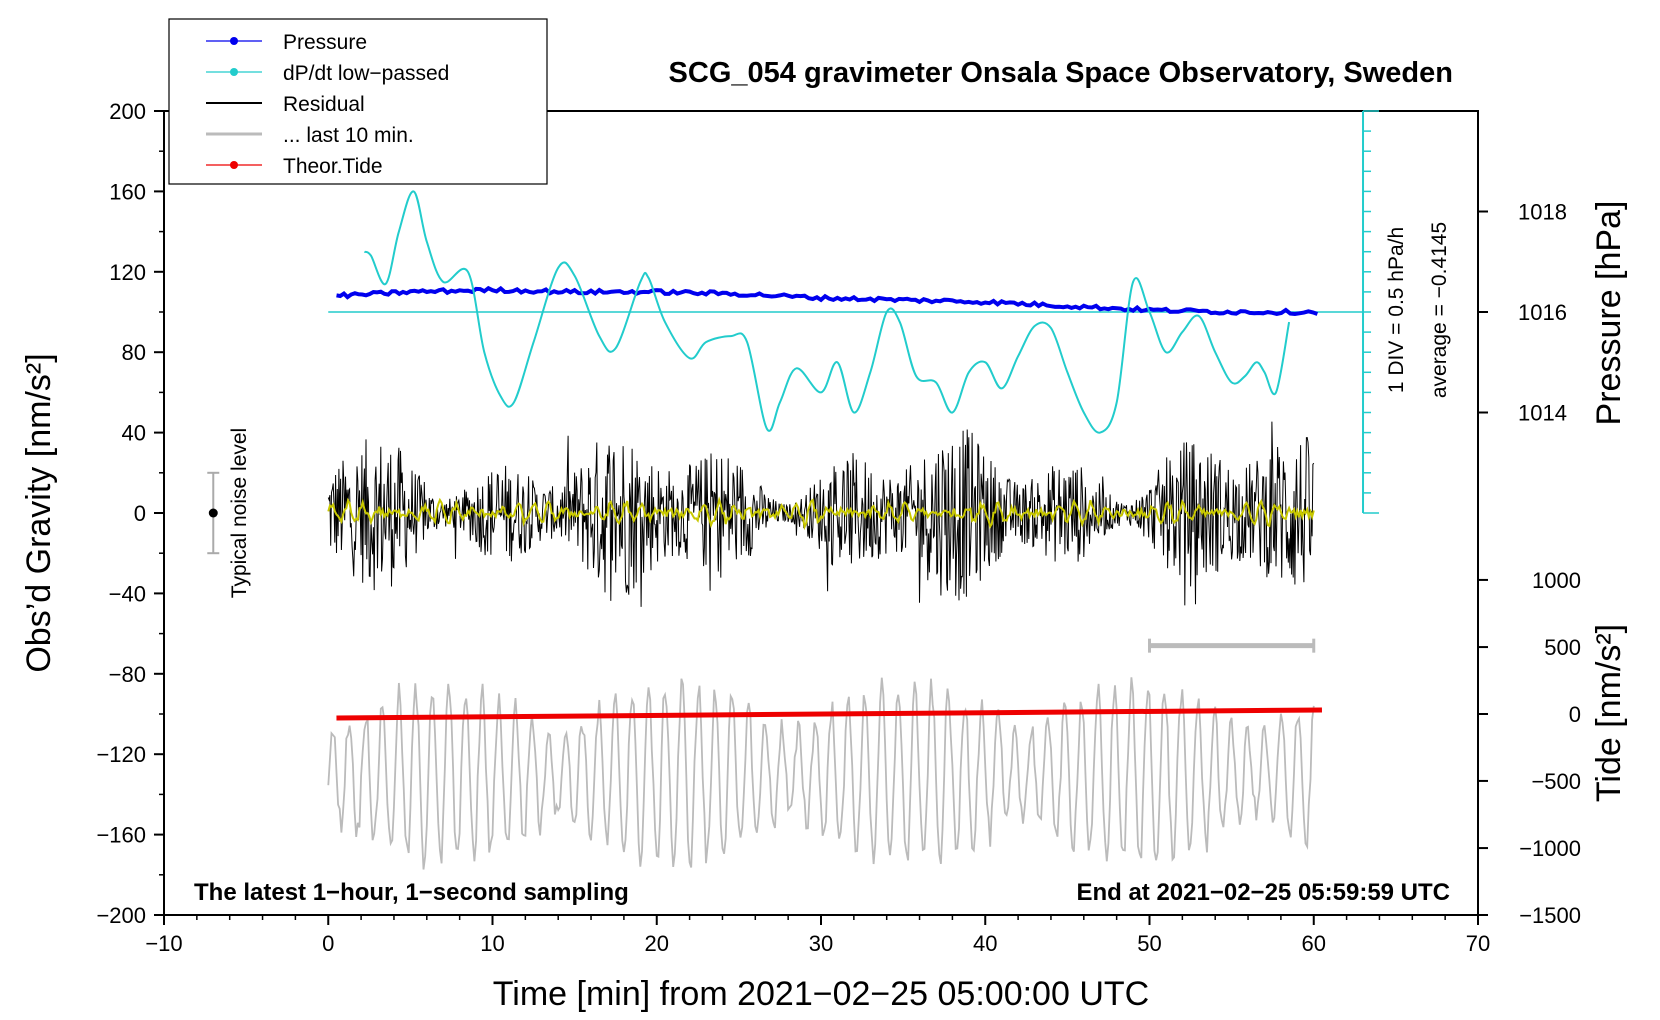 This screenshot has height=1020, width=1660. I want to click on last-ten-minutes-line, so click(821, 773).